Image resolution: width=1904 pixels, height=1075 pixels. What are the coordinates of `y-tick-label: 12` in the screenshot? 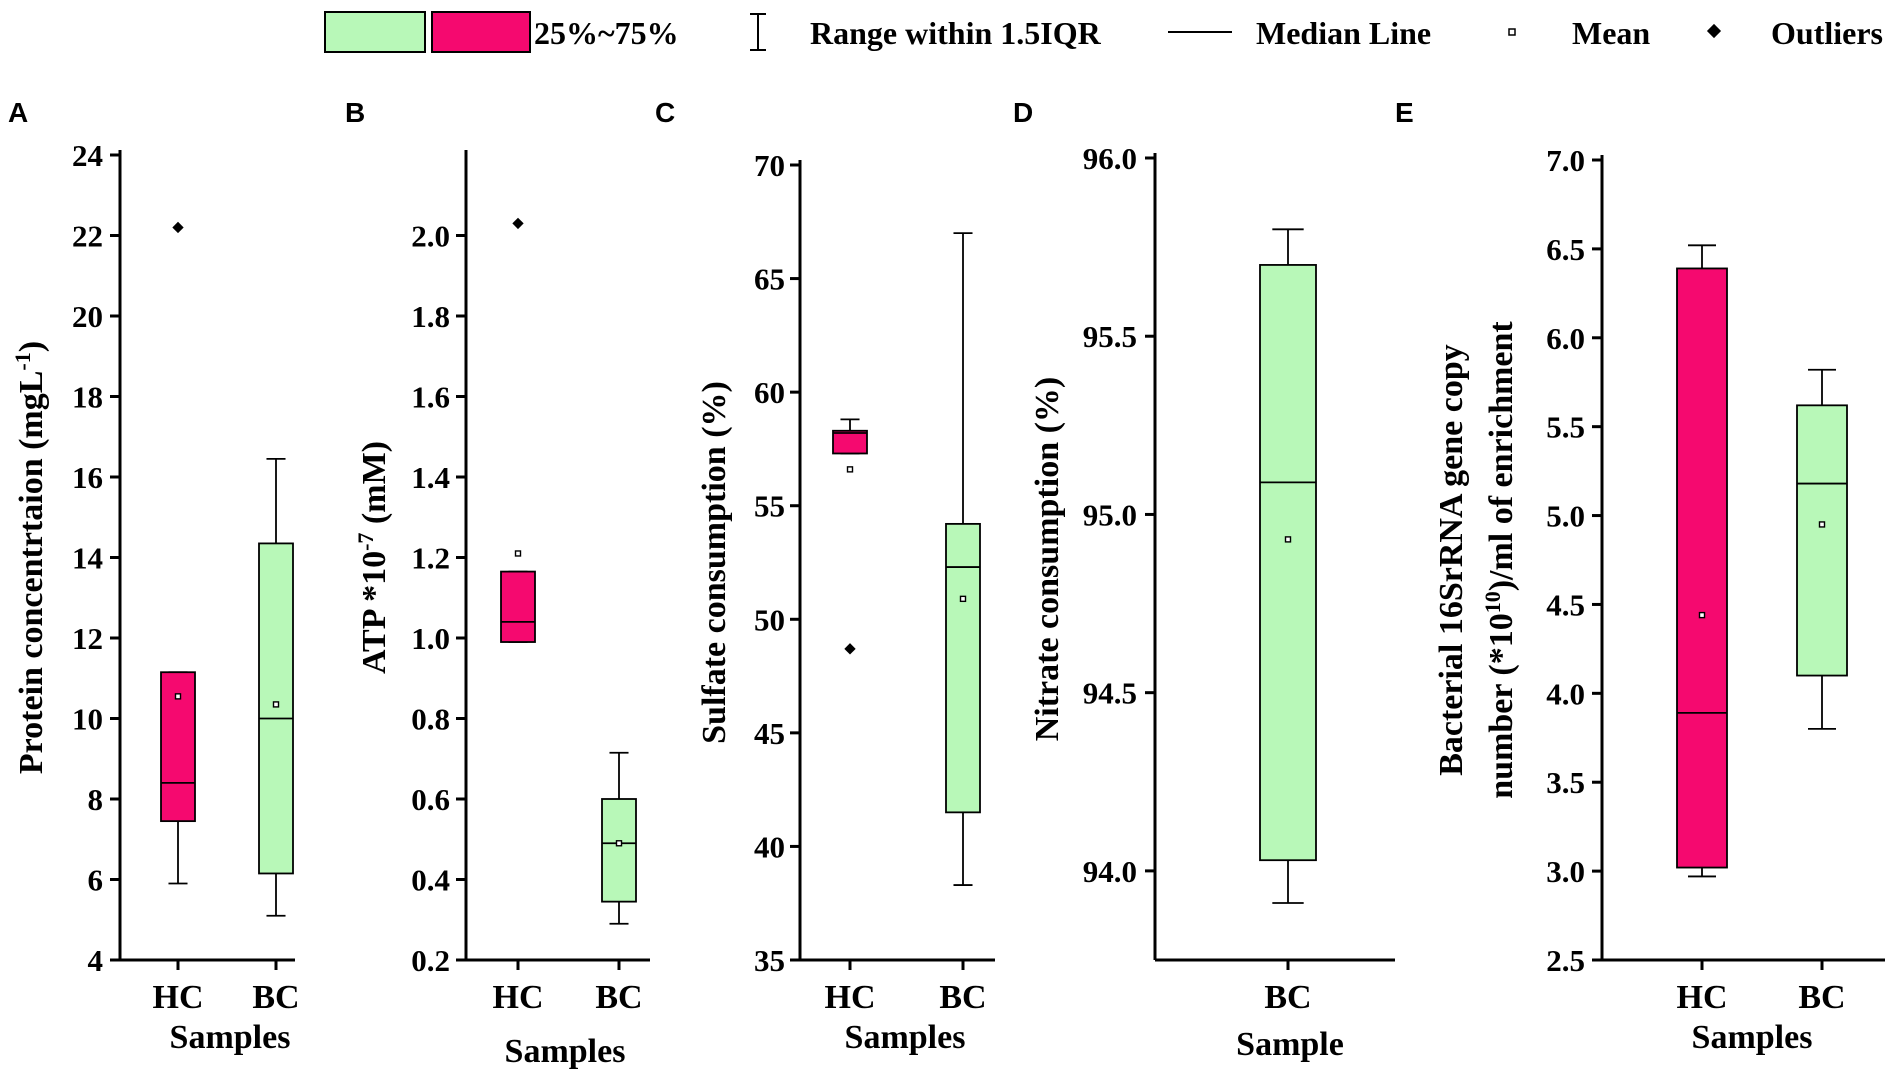 It's located at (87, 638).